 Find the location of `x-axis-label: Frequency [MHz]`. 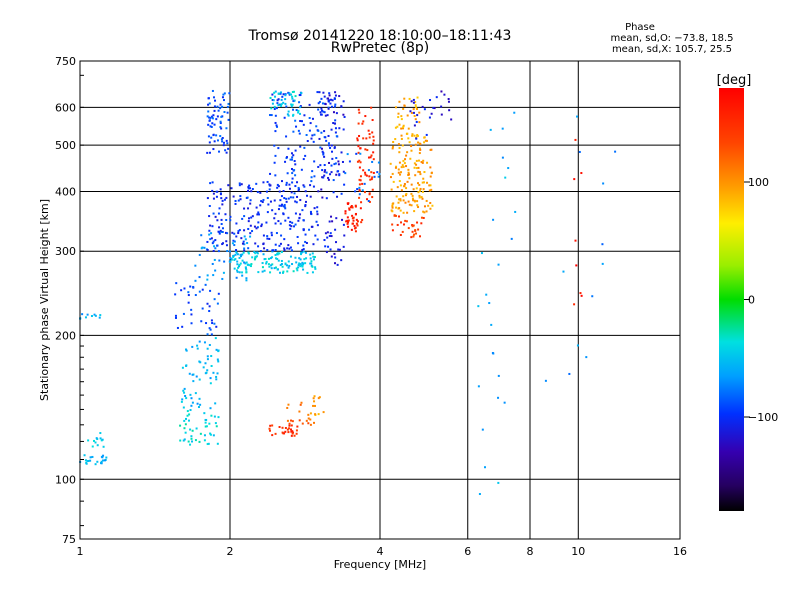

x-axis-label: Frequency [MHz] is located at coordinates (380, 564).